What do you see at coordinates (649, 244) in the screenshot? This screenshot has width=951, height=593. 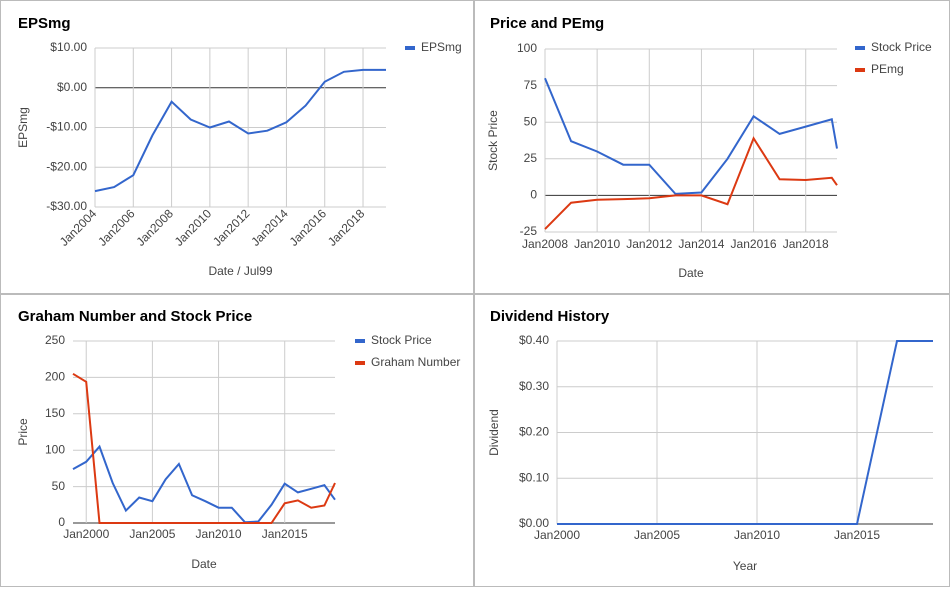 I see `x-tick-label: Jan2012` at bounding box center [649, 244].